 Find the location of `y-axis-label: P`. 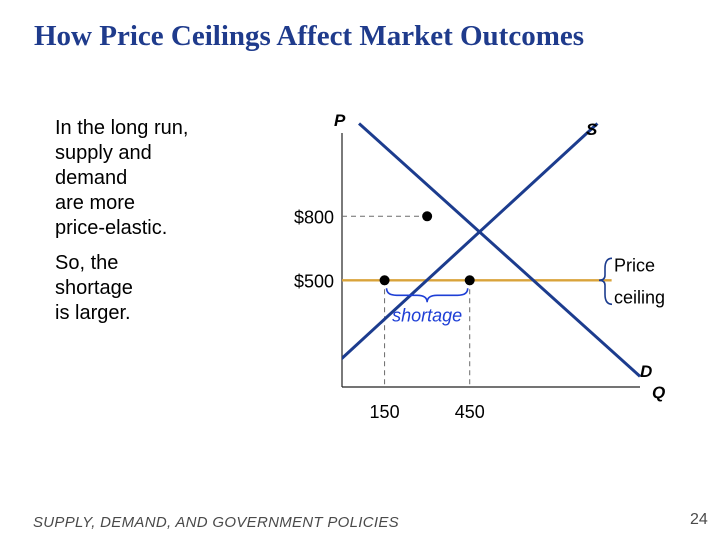

y-axis-label: P is located at coordinates (340, 120).